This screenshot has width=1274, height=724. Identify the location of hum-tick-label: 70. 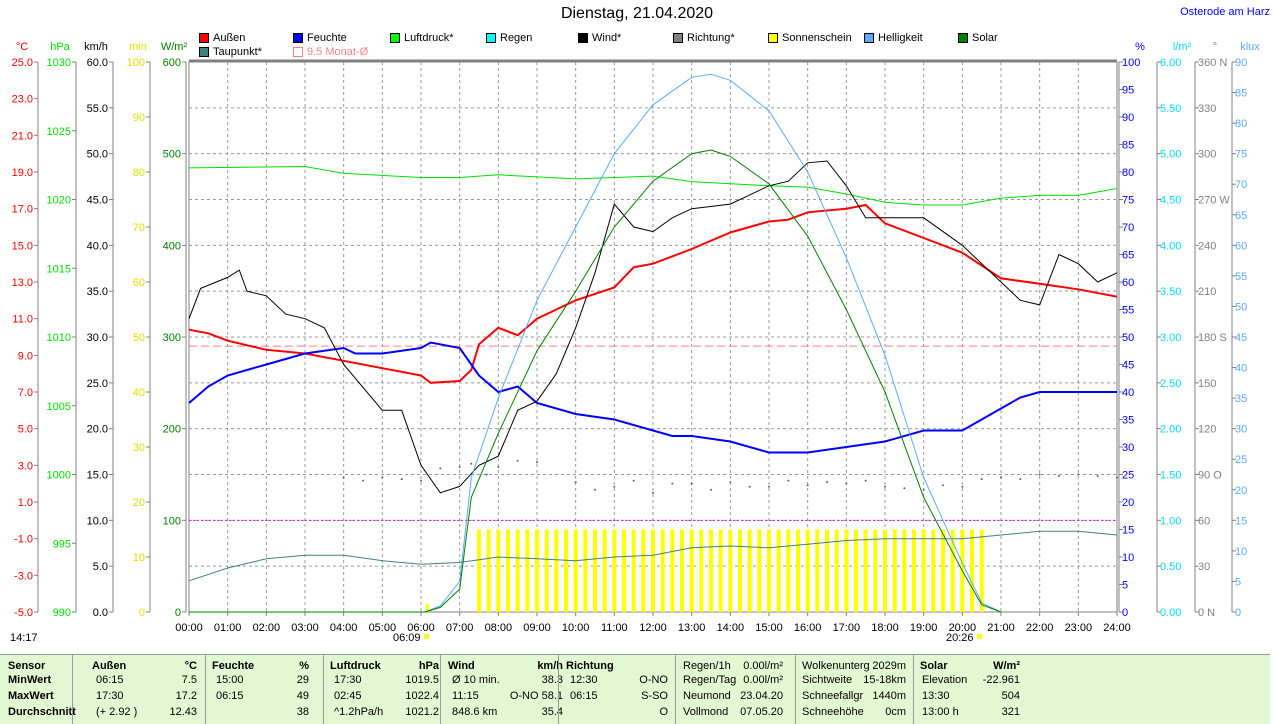
(1128, 228).